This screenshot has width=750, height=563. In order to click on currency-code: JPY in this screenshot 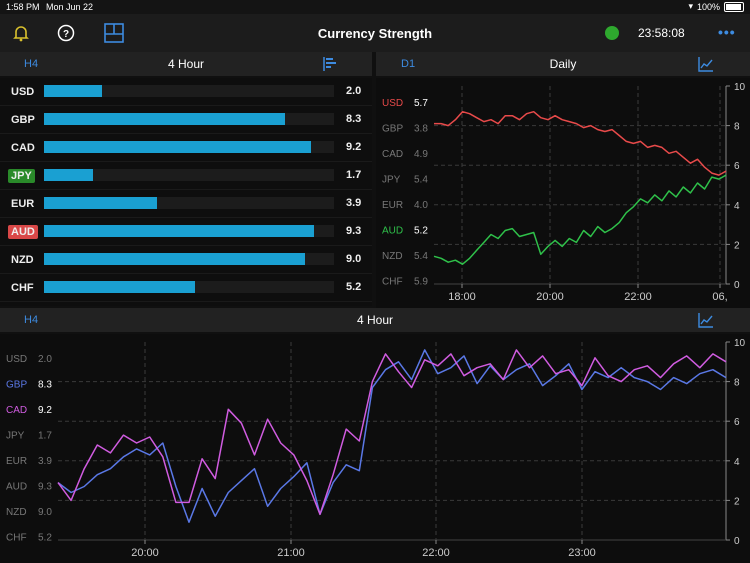, I will do `click(21, 176)`.